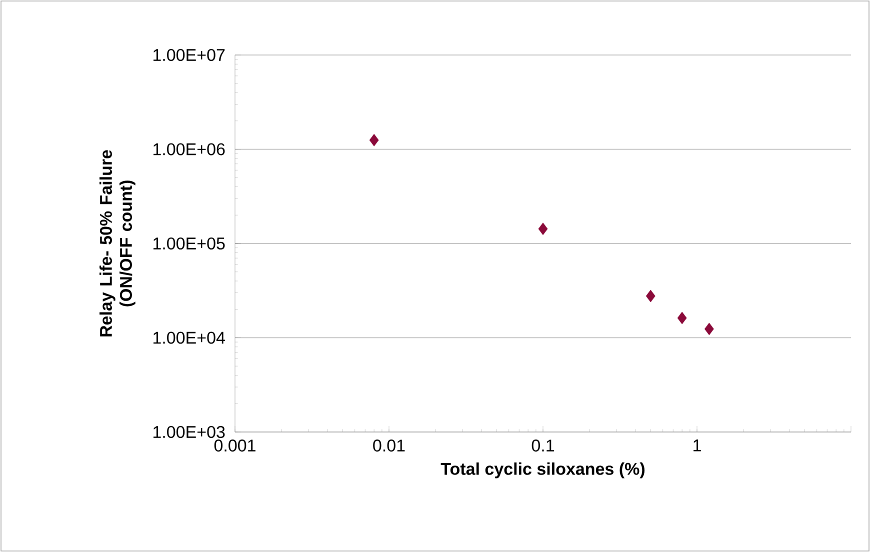  Describe the element at coordinates (389, 446) in the screenshot. I see `x-tick-label: 0.01` at that location.